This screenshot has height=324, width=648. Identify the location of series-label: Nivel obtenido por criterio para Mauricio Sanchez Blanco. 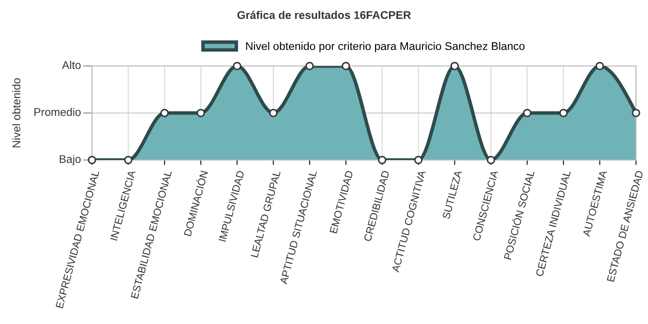
(385, 47).